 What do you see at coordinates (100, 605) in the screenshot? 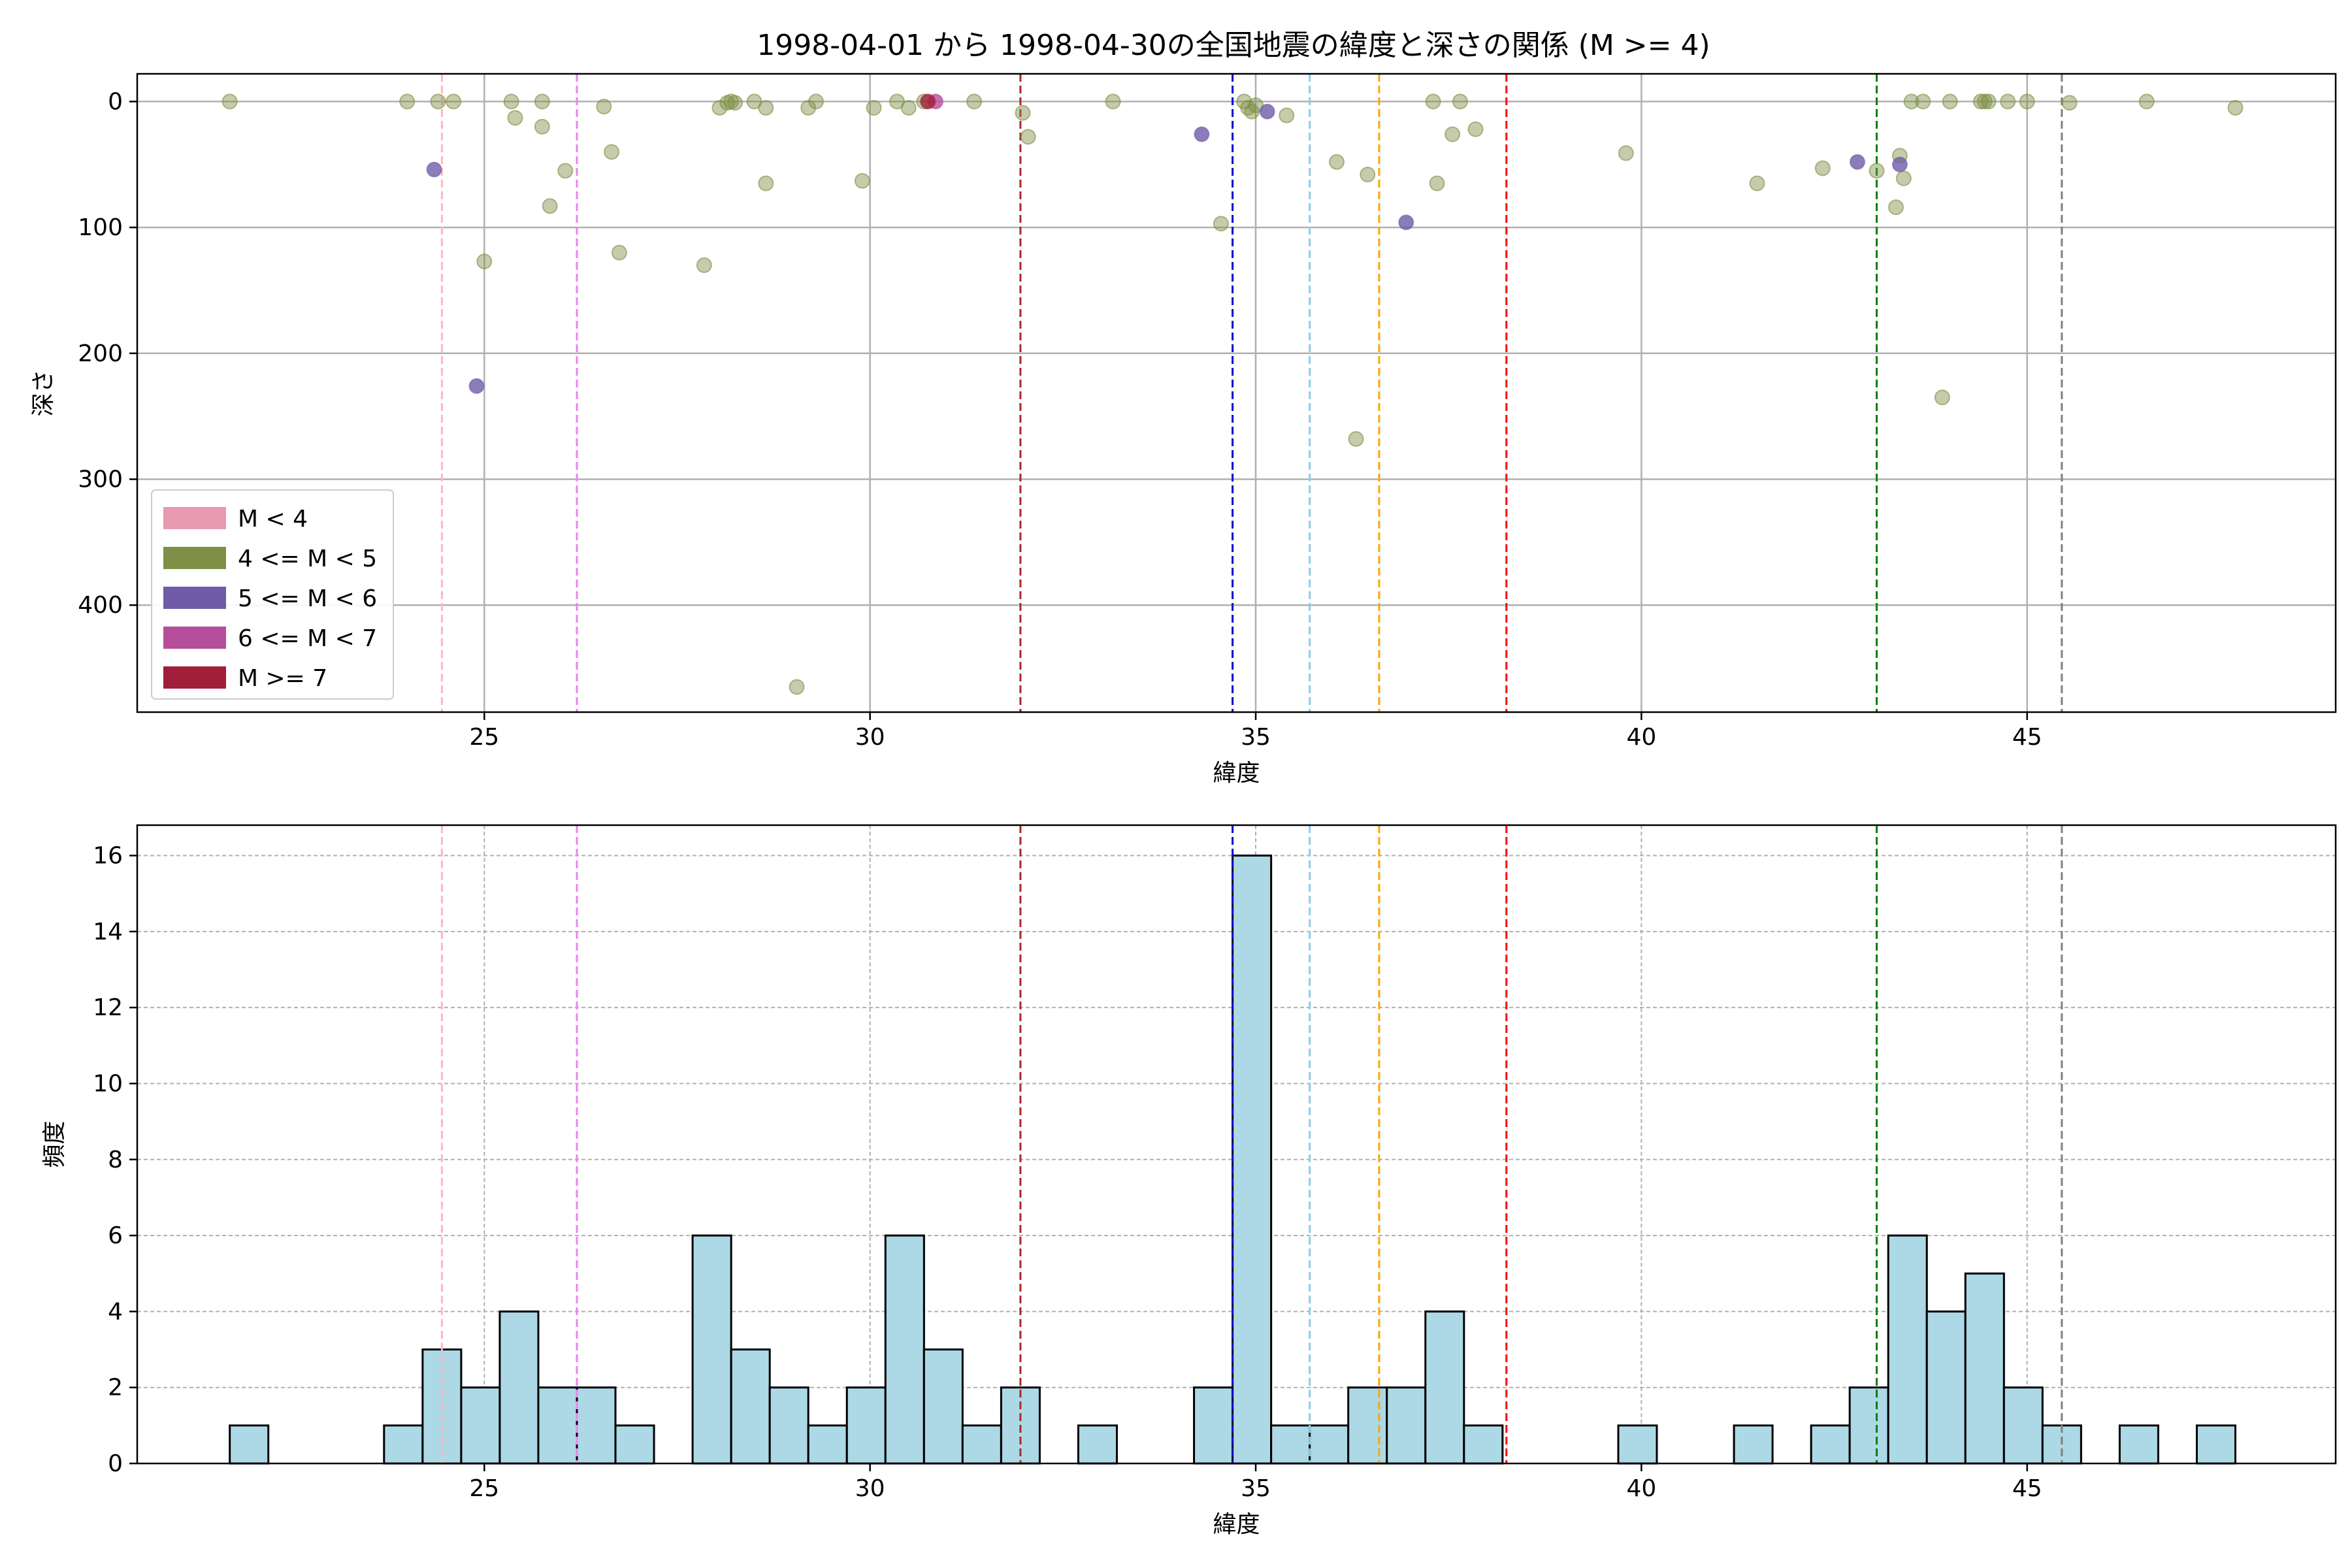
I see `scatter-y-tick-label: 400` at bounding box center [100, 605].